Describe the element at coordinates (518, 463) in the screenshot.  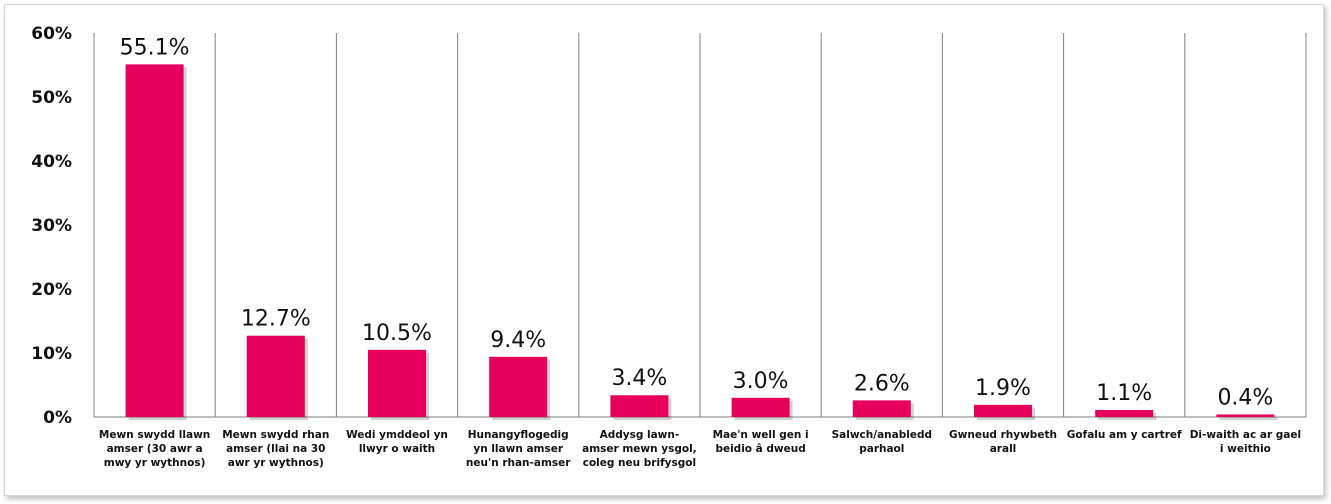
I see `x-tick-label: neu'n rhan-amser` at that location.